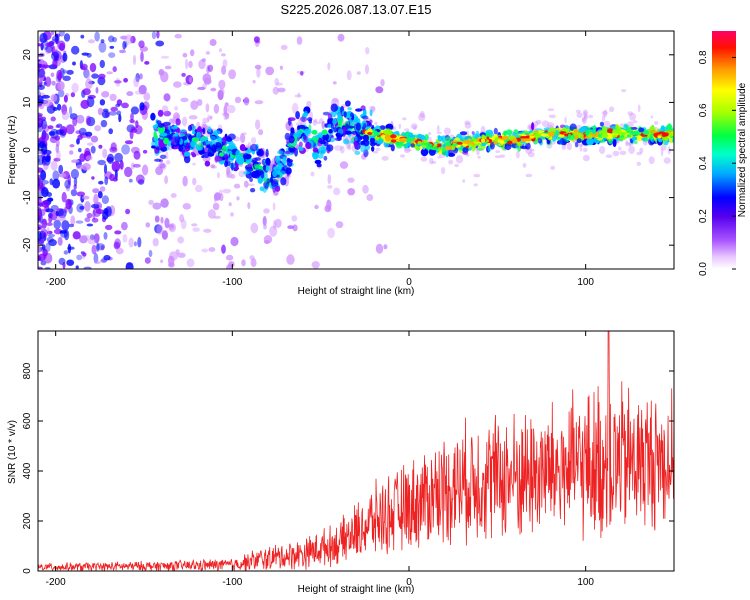  I want to click on snr-y-label: SNR (10 * v/v), so click(12, 452).